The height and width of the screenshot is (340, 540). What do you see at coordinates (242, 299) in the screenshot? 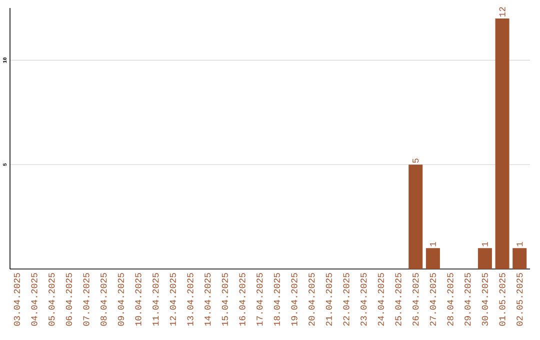
I see `x-tick-label: 16.04.2025` at bounding box center [242, 299].